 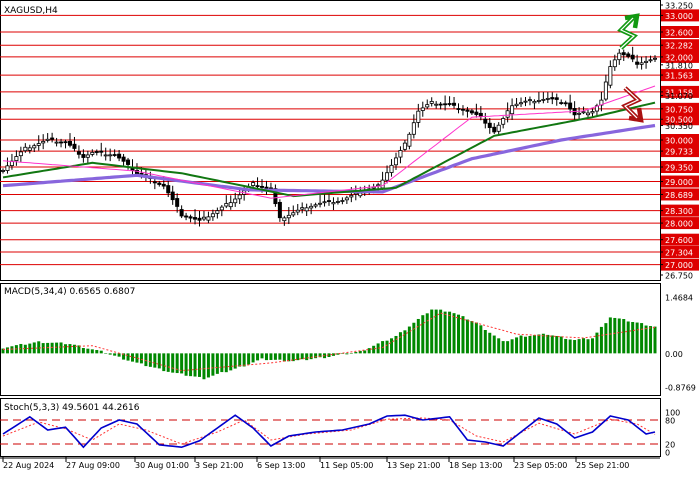 I want to click on macd-signal-line, so click(x=329, y=342).